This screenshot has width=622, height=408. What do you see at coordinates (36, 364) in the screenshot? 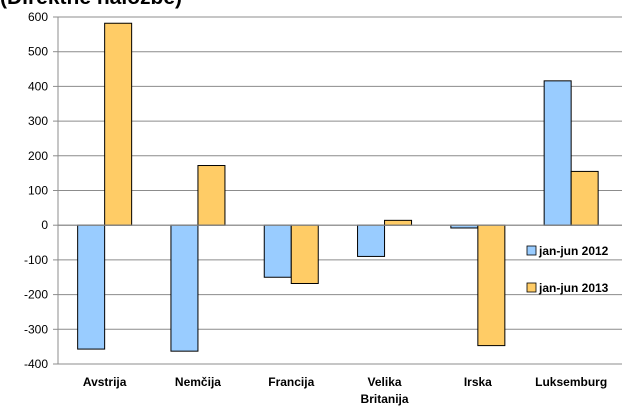
I see `y-tick-label: -400` at bounding box center [36, 364].